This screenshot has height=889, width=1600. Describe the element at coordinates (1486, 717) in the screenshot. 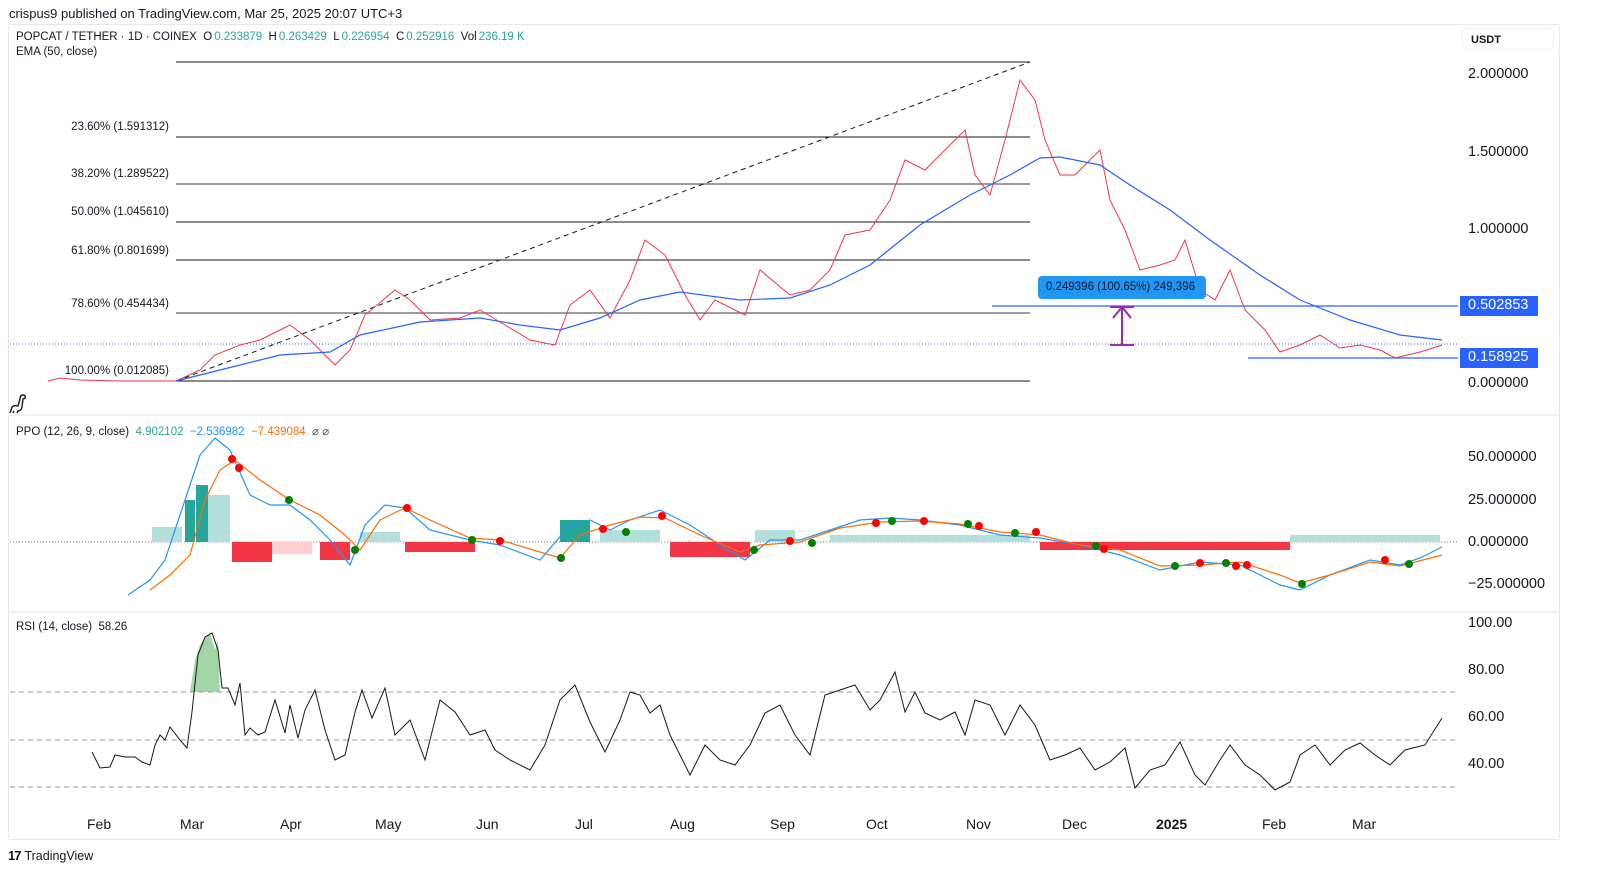

I see `rsi-tick: 60.00` at that location.